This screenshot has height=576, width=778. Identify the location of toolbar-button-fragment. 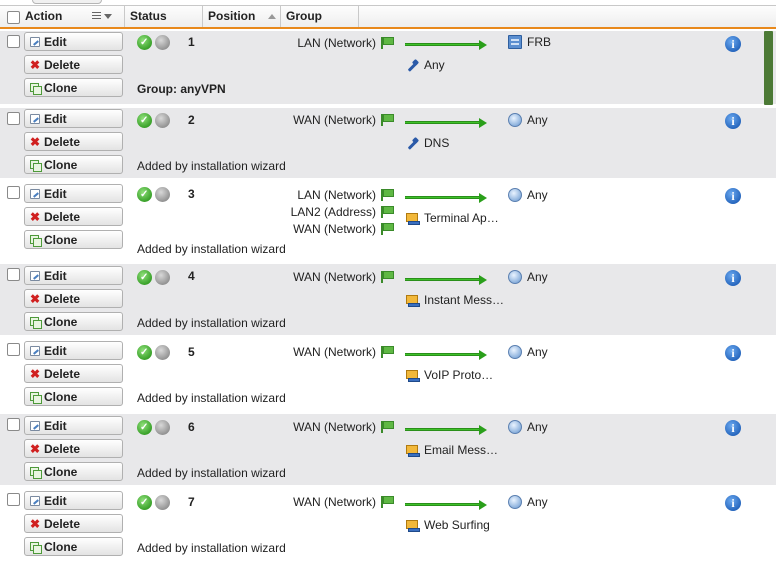
(67, 2).